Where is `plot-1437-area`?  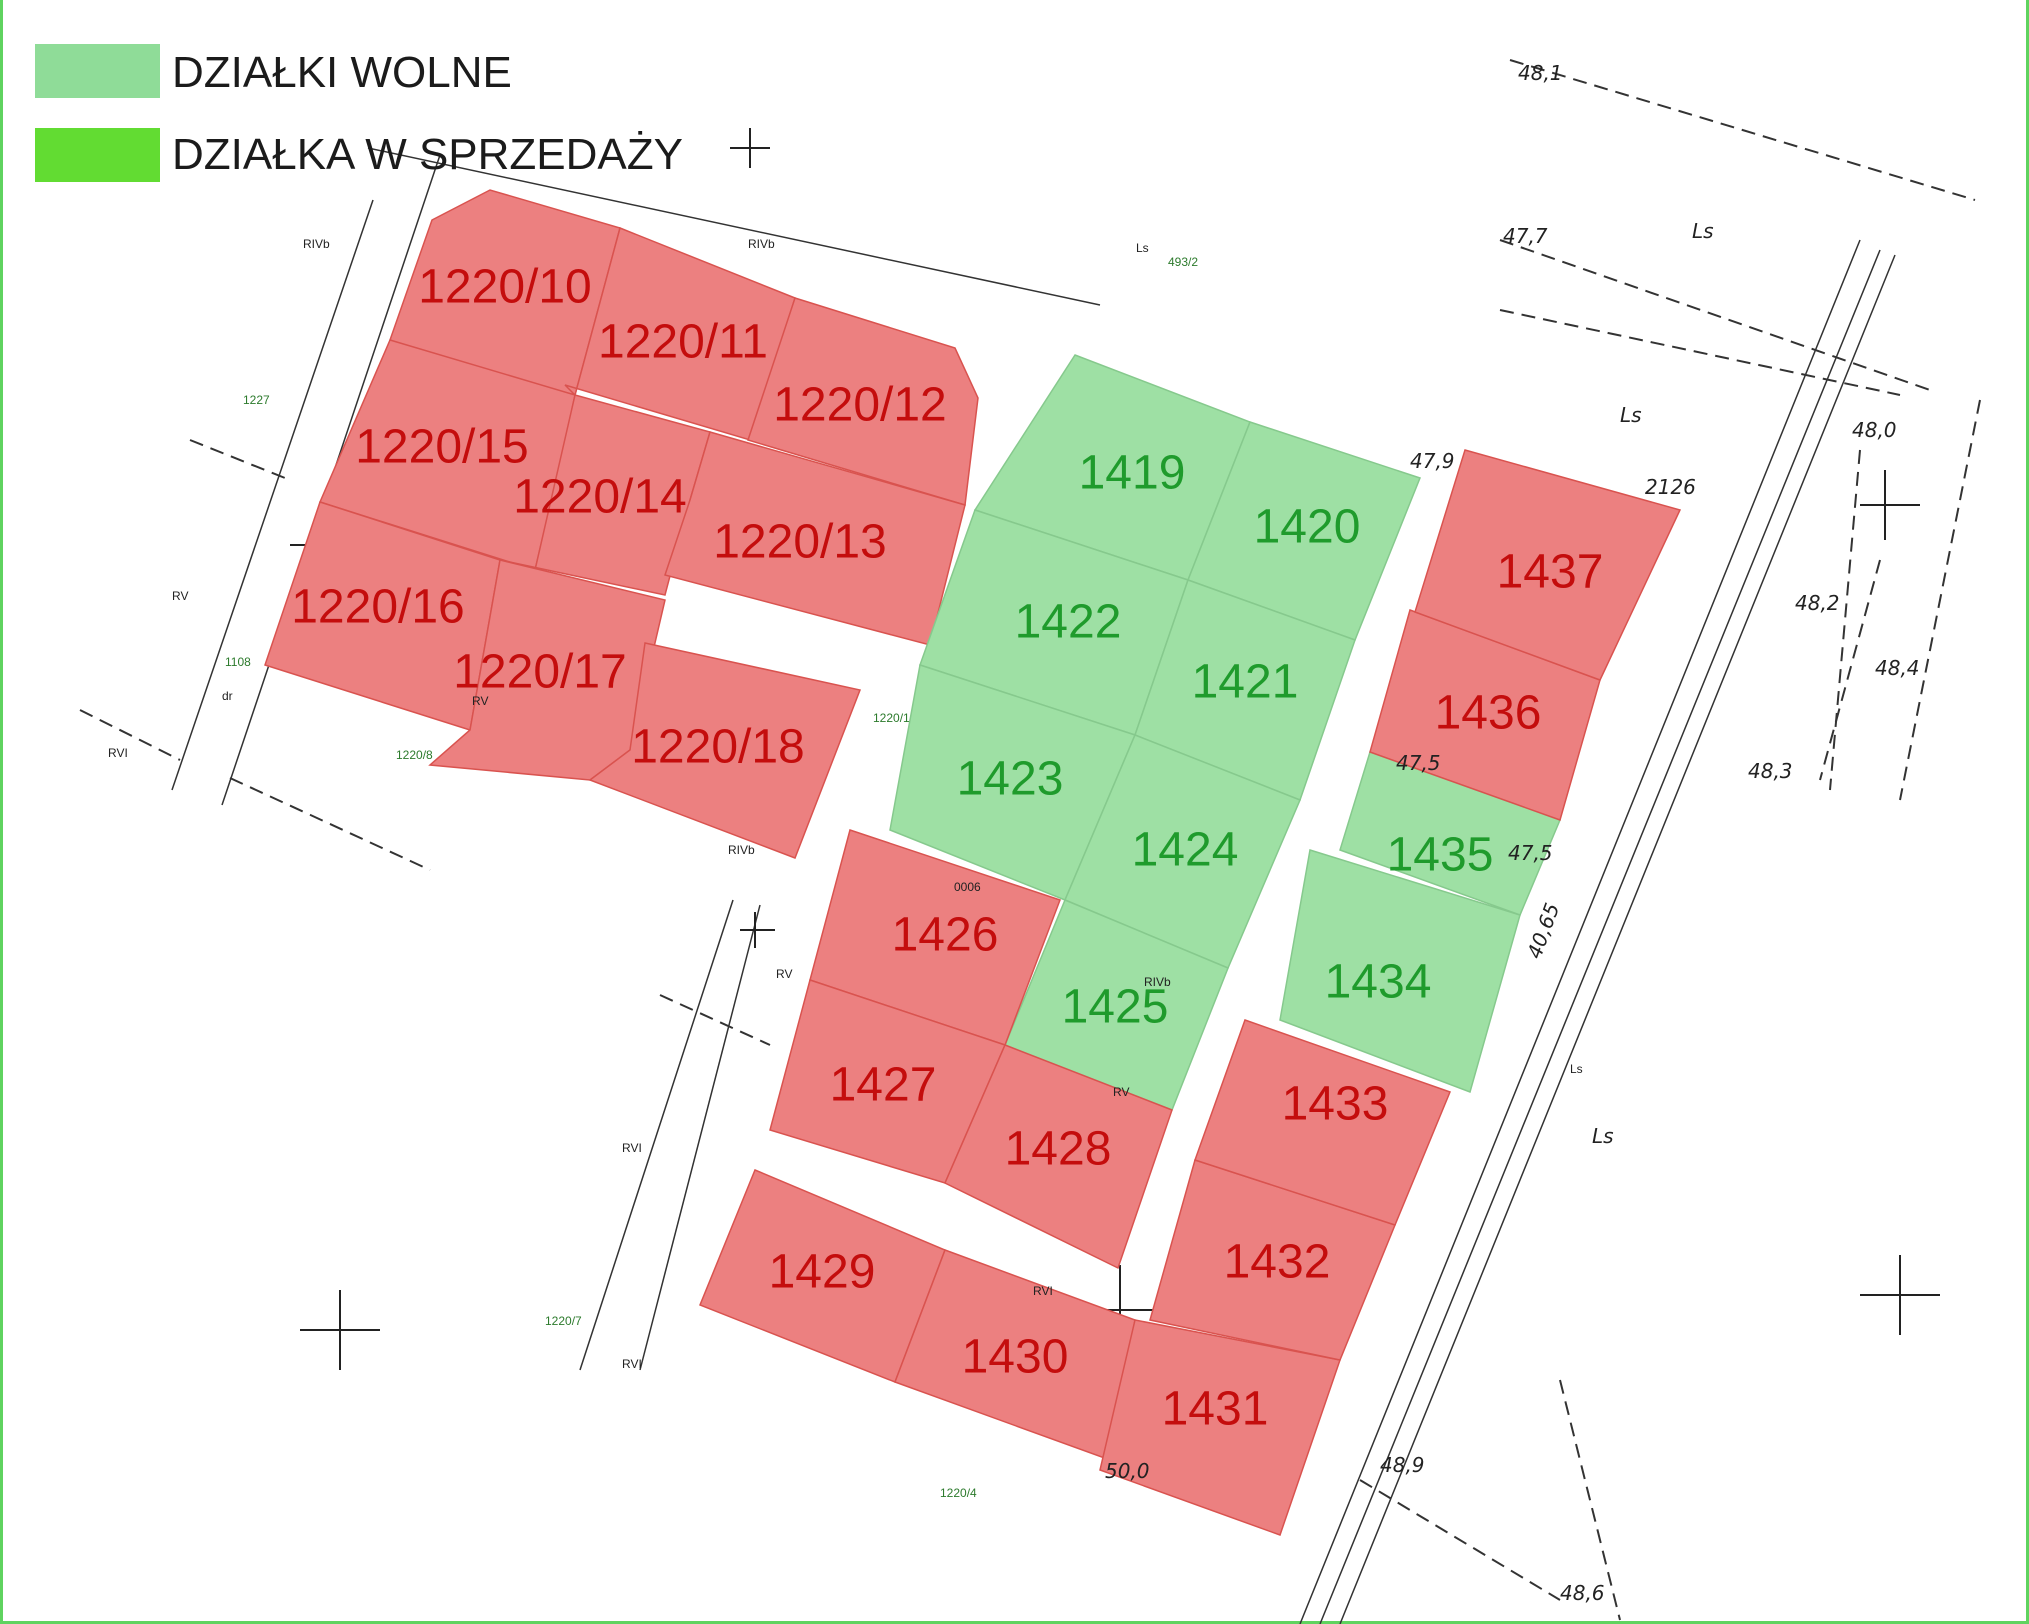 plot-1437-area is located at coordinates (1548, 565).